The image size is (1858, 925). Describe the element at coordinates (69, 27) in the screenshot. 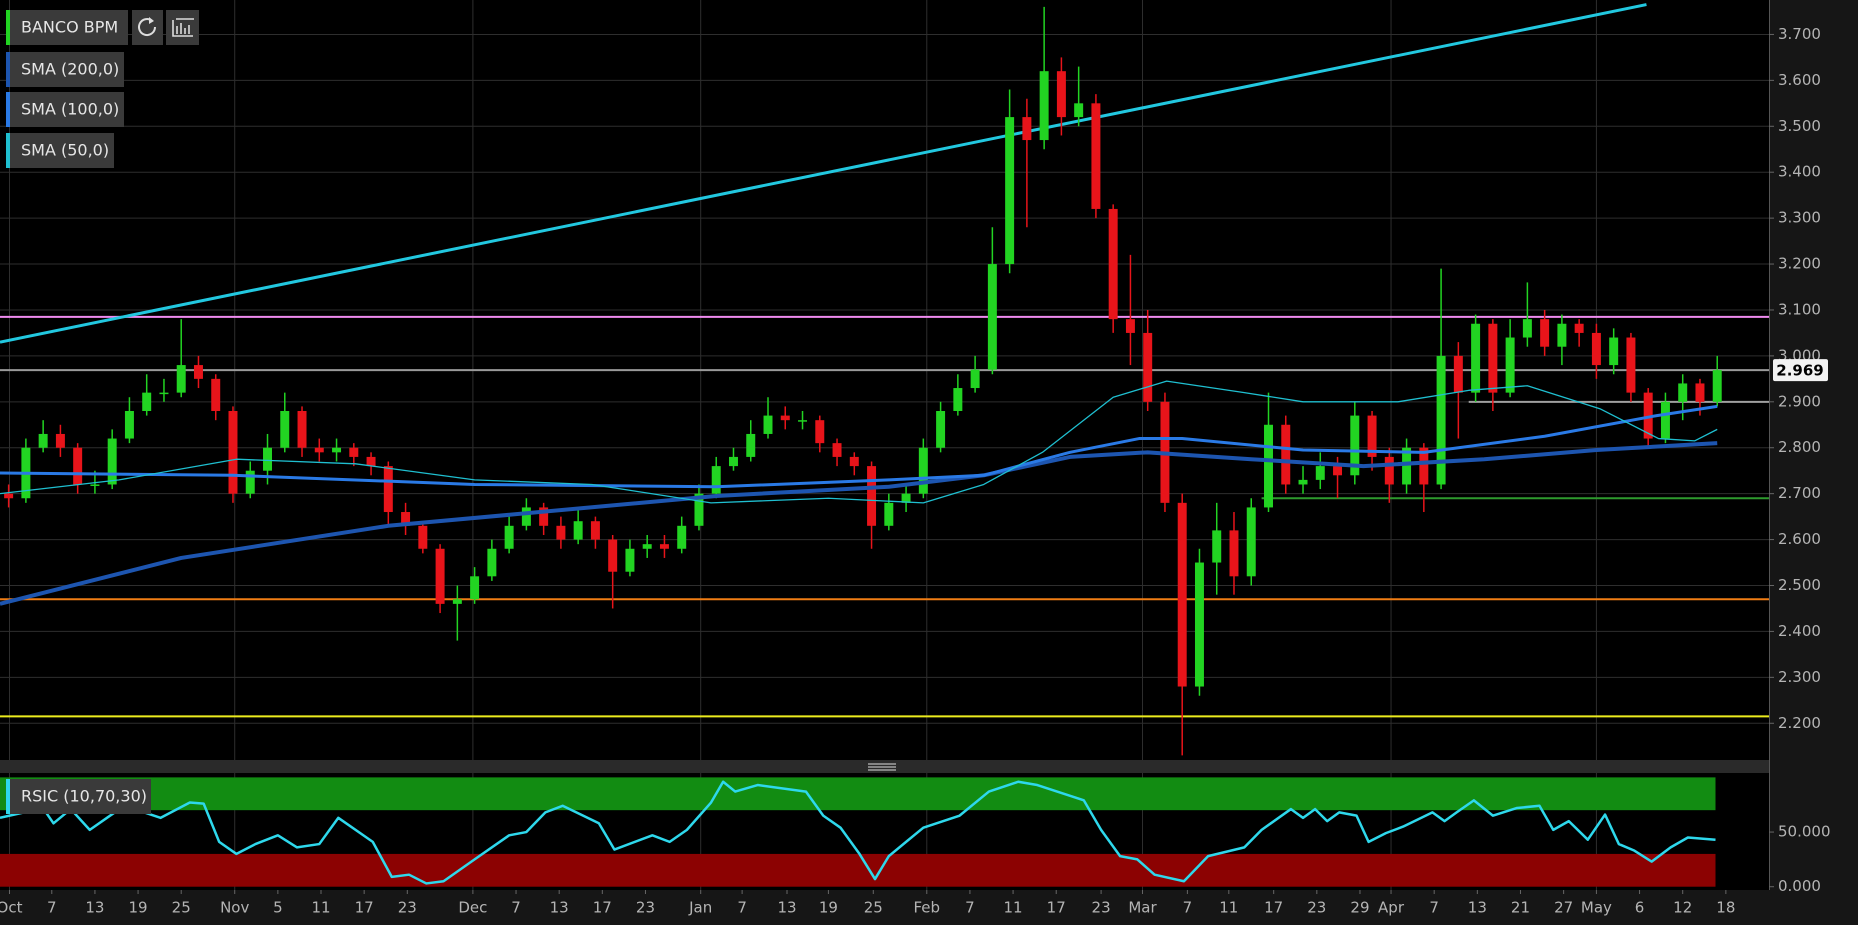

I see `legend-label: BANCO BPM` at that location.